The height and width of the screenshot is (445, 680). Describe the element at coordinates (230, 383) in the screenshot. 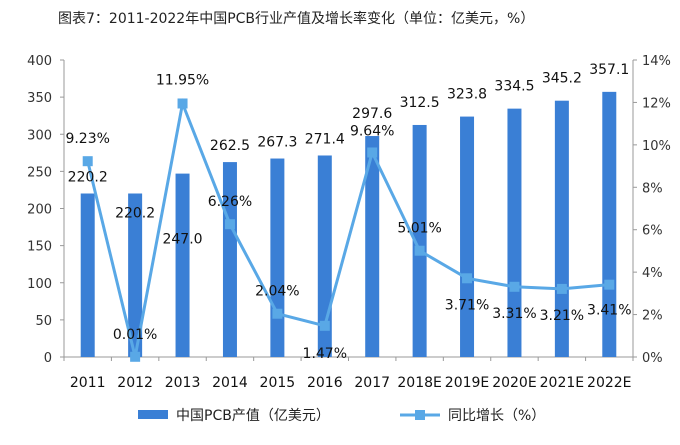

I see `x-tick-label: 2014` at that location.